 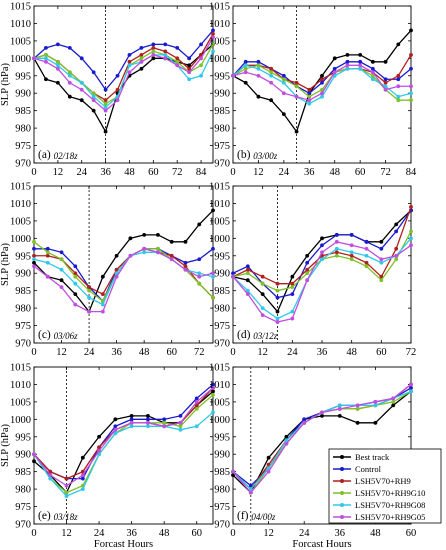 What do you see at coordinates (20, 221) in the screenshot?
I see `y-tick-label: 1005` at bounding box center [20, 221].